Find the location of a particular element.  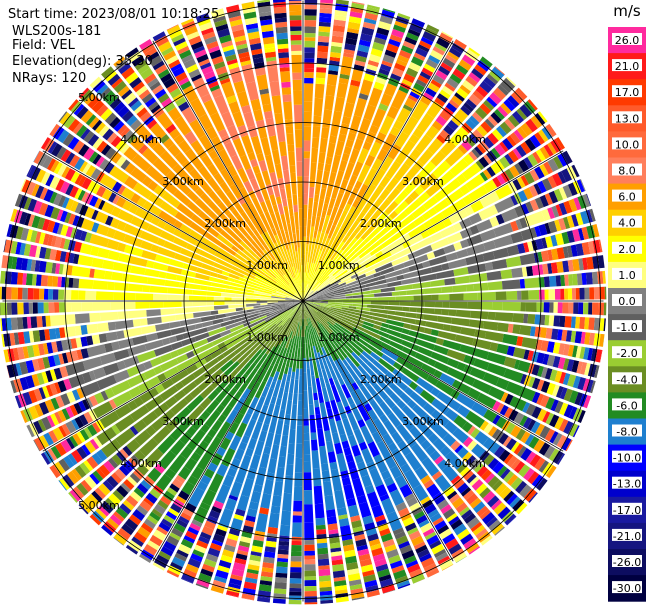

range-ring-label: 3.00km is located at coordinates (183, 421).